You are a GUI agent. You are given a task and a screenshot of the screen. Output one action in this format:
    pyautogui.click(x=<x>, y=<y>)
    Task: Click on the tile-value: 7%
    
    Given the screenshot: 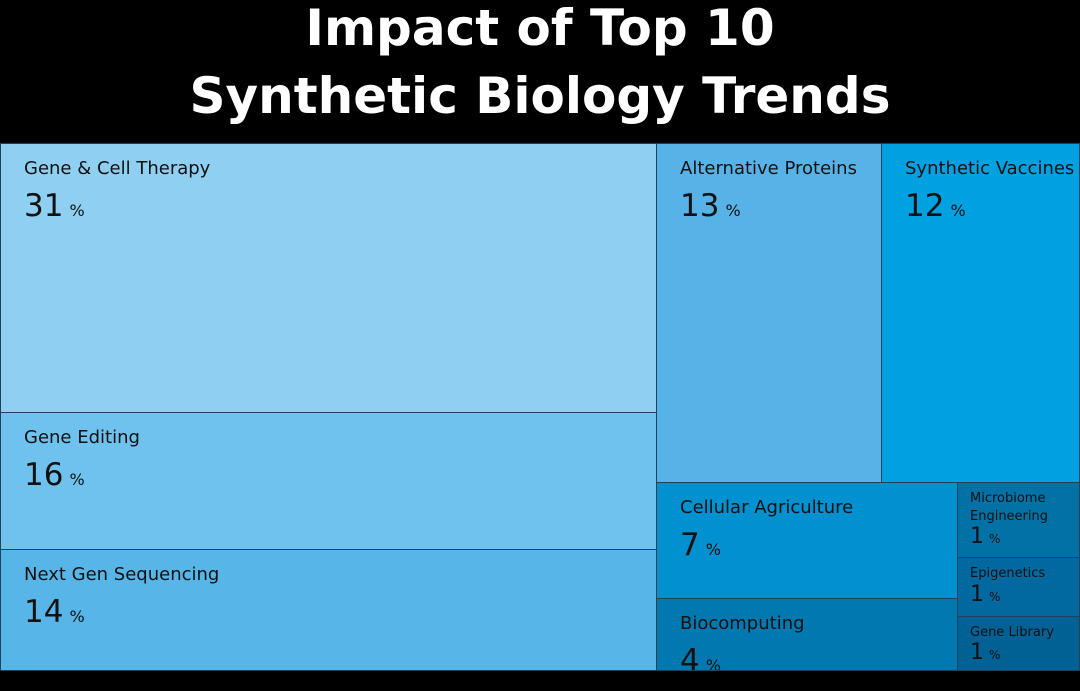 What is the action you would take?
    pyautogui.click(x=700, y=545)
    